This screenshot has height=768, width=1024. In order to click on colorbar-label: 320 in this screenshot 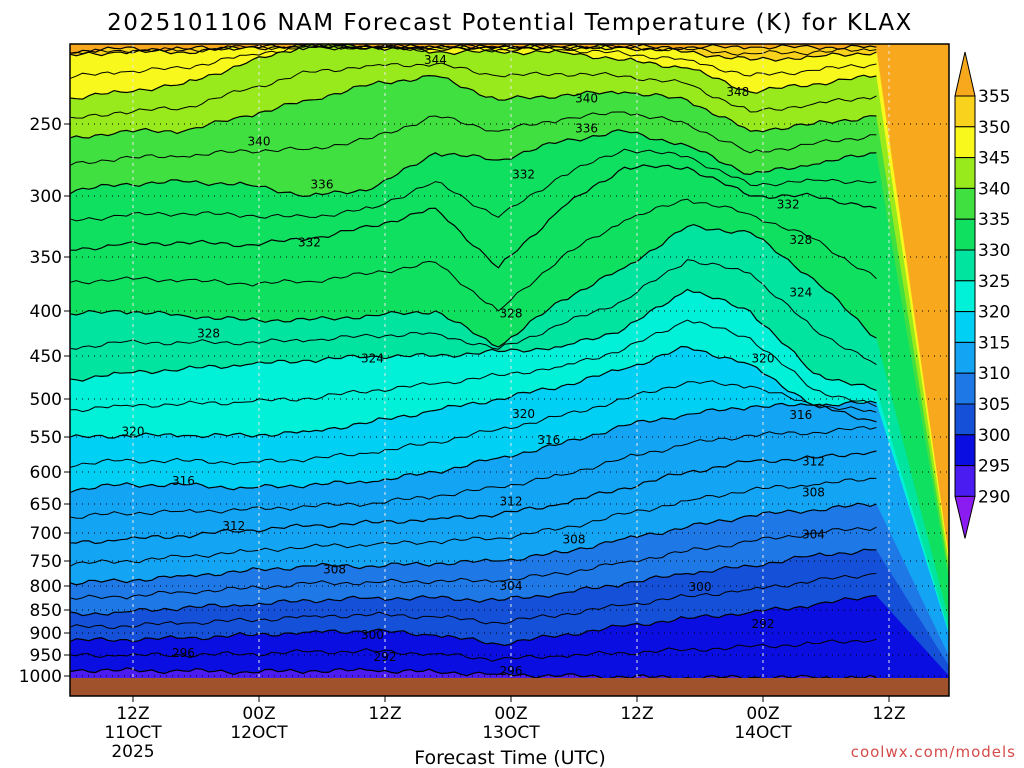, I will do `click(994, 313)`.